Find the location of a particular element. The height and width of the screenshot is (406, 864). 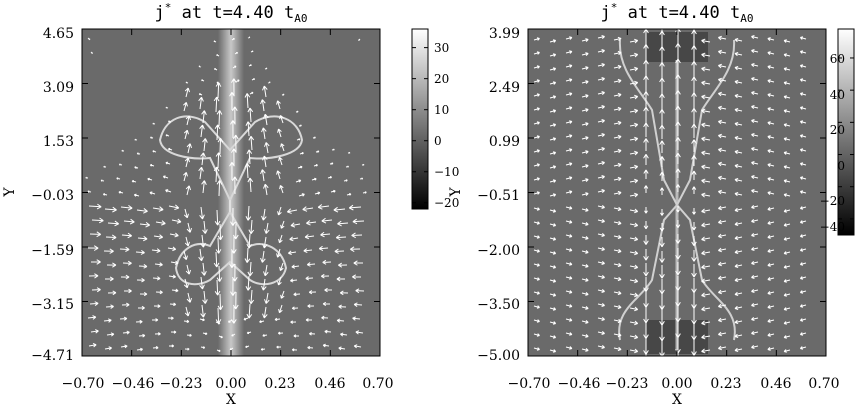

y-tick-label: 3.09 is located at coordinates (58, 88).